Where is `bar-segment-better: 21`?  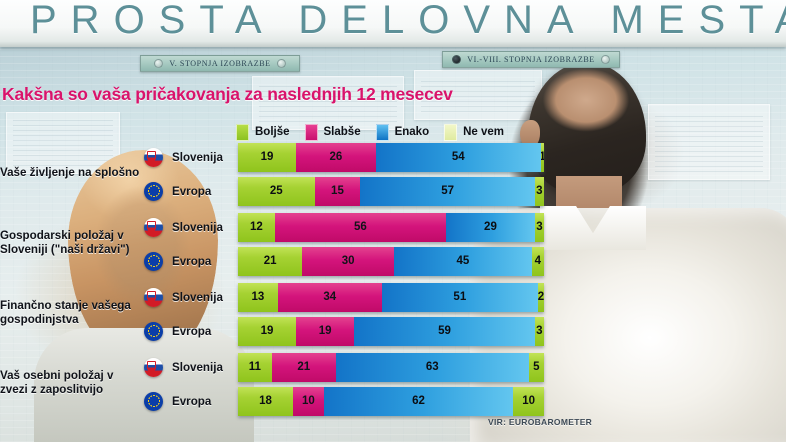
bar-segment-better: 21 is located at coordinates (270, 261).